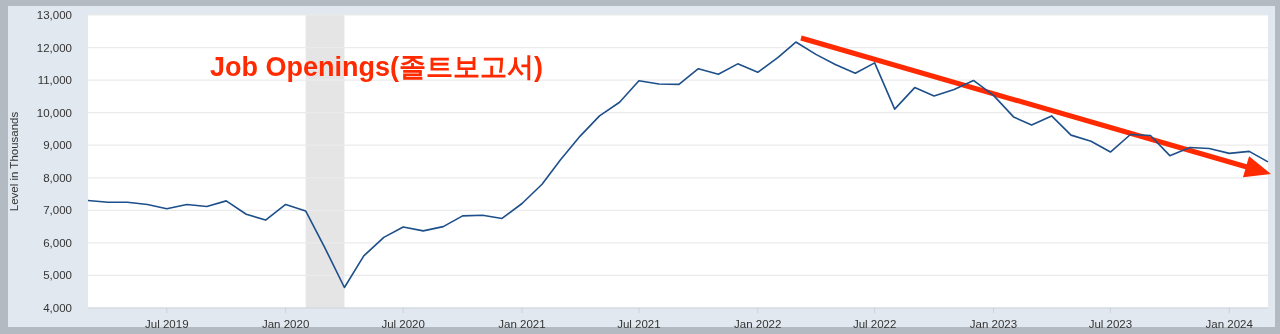 The width and height of the screenshot is (1280, 334). Describe the element at coordinates (54, 112) in the screenshot. I see `y-tick-label: 10,000` at that location.